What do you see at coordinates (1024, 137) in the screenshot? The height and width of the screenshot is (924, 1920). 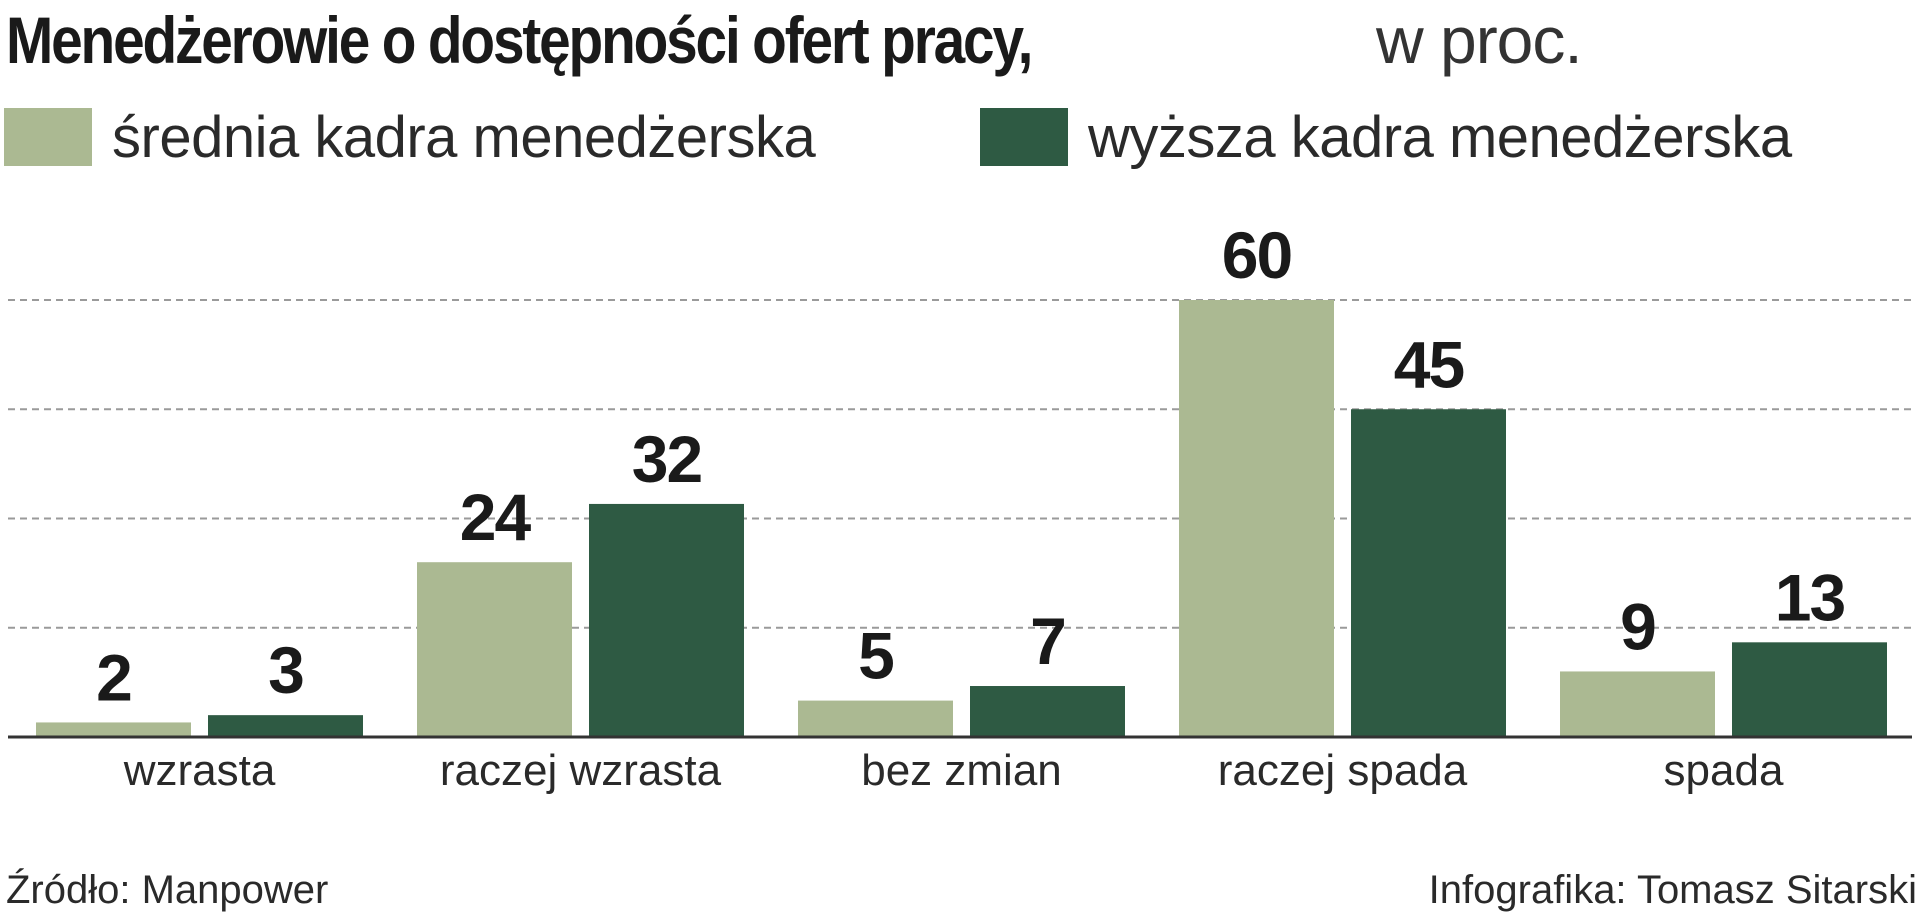 I see `legend-swatch-series2` at bounding box center [1024, 137].